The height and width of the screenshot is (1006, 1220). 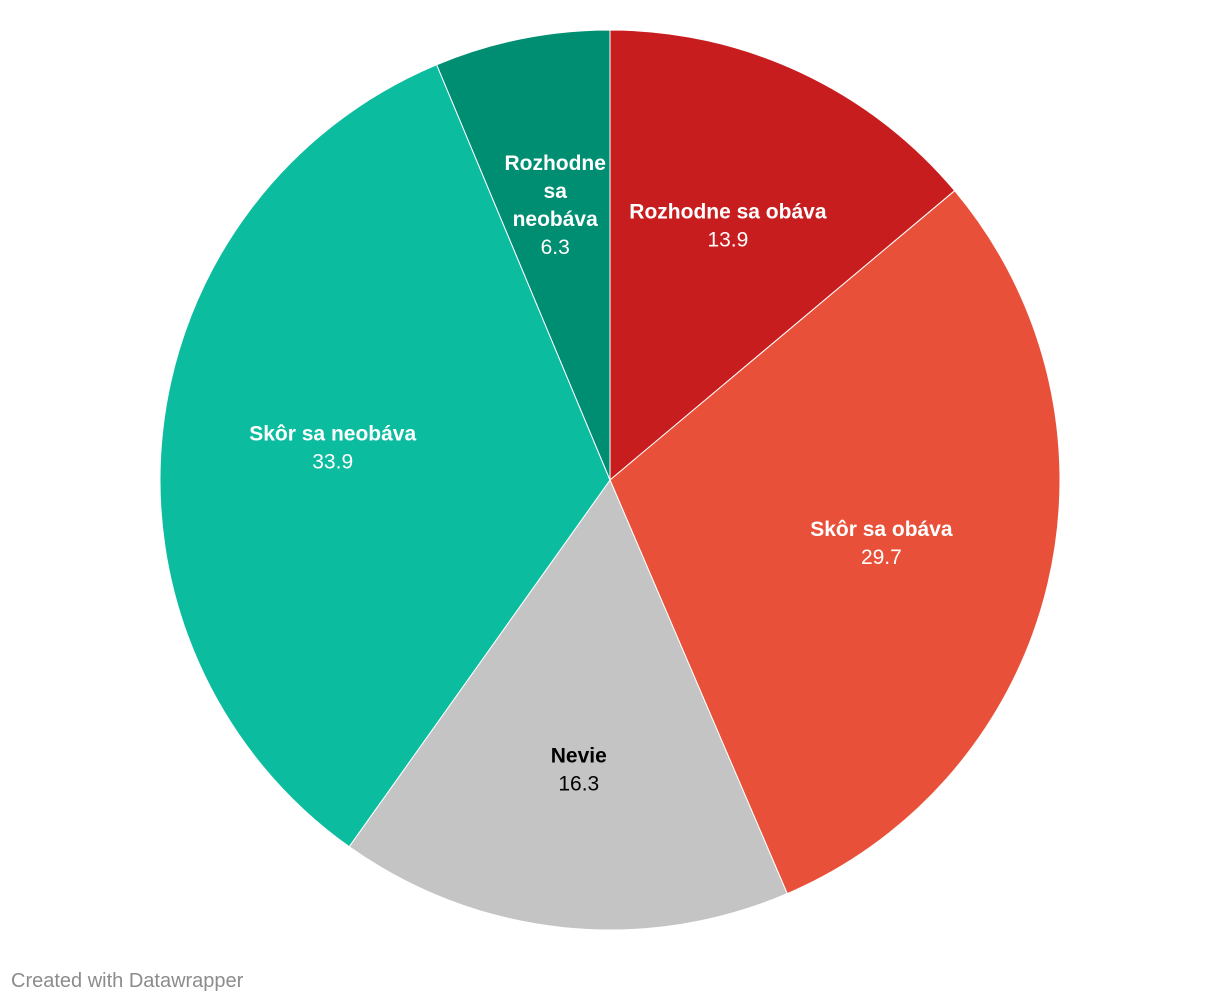 What do you see at coordinates (881, 529) in the screenshot?
I see `slice-label: Skôr sa obáva` at bounding box center [881, 529].